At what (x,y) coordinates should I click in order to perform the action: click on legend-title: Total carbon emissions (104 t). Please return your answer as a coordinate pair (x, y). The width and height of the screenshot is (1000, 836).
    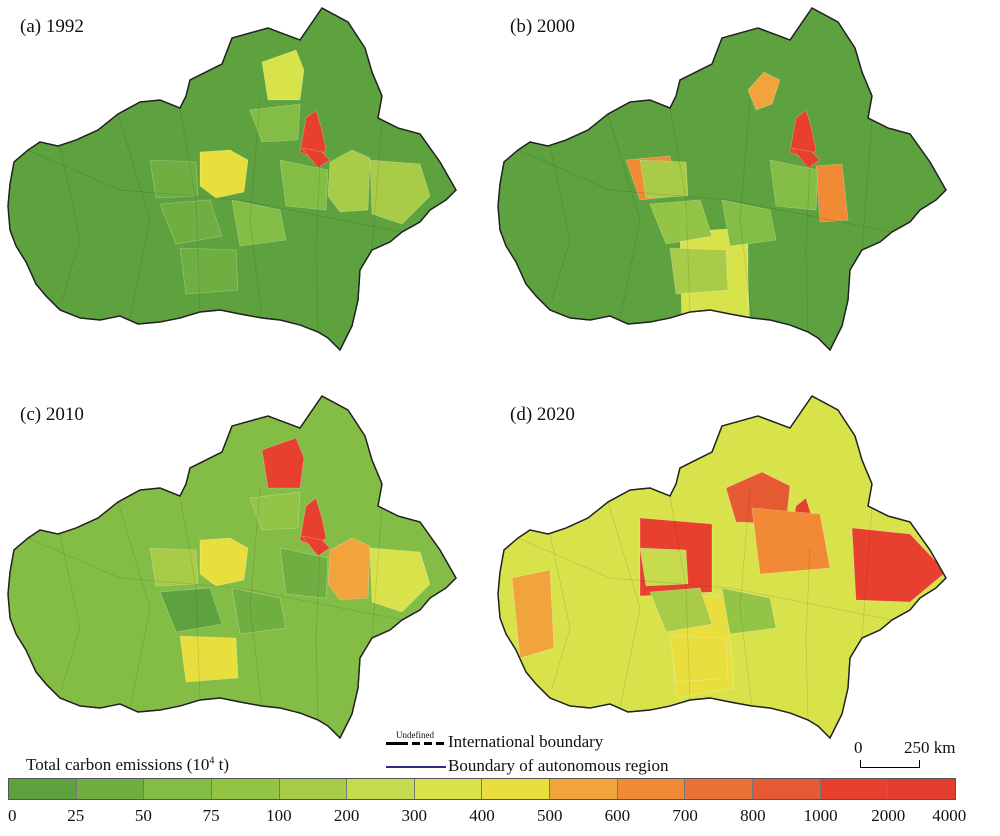
    Looking at the image, I should click on (127, 765).